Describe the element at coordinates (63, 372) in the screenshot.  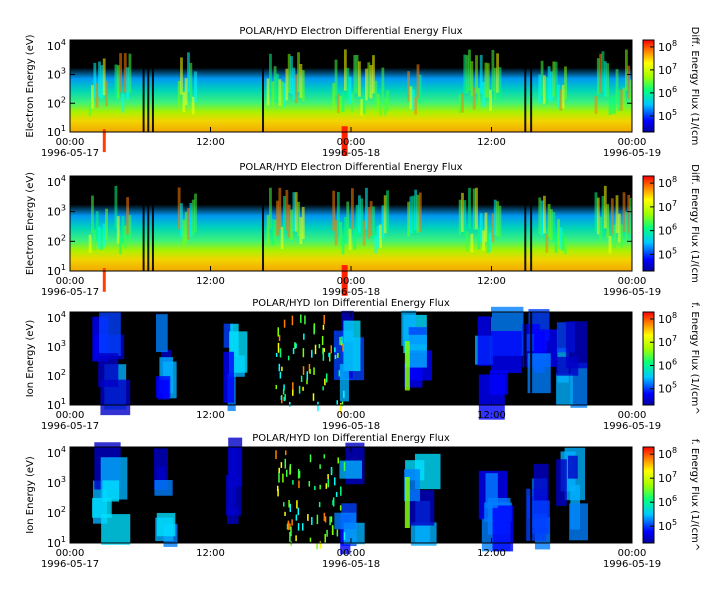
I see `y-tick-label-exponent: 2` at that location.